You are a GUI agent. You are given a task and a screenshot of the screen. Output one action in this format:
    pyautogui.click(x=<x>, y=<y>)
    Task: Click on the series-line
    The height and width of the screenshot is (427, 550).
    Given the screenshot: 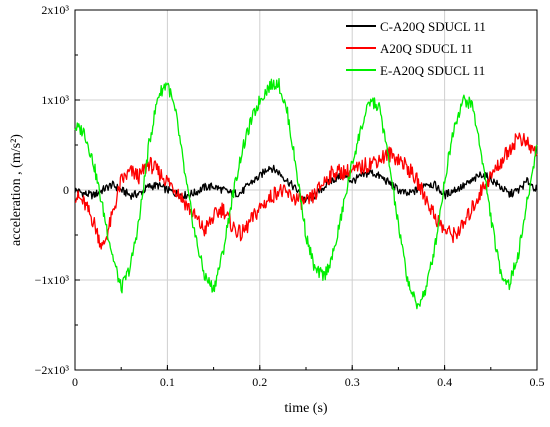 What is the action you would take?
    pyautogui.click(x=306, y=183)
    